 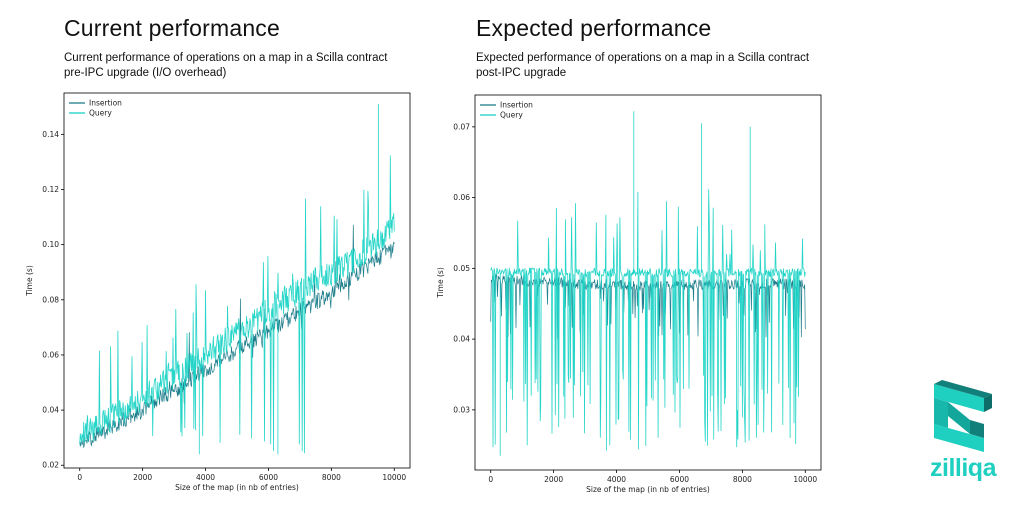 What do you see at coordinates (941, 413) in the screenshot?
I see `logo-left-post` at bounding box center [941, 413].